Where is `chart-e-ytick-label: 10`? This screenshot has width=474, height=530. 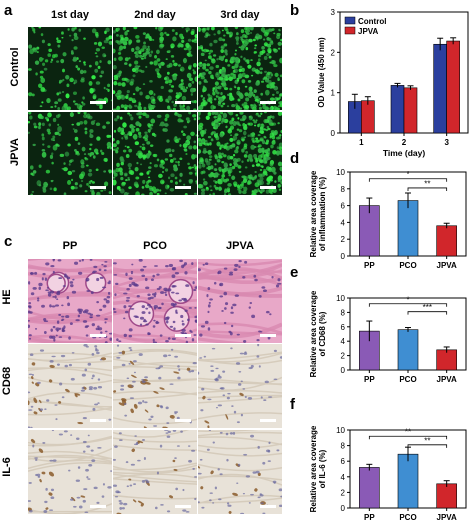 chart-e-ytick-label: 10 is located at coordinates (340, 298).